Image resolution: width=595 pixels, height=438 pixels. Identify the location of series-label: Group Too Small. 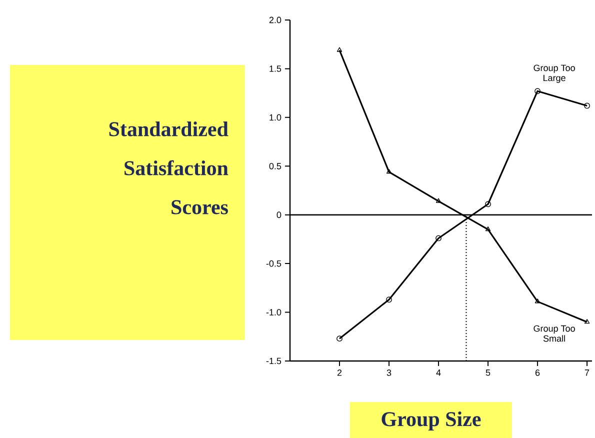
(554, 333).